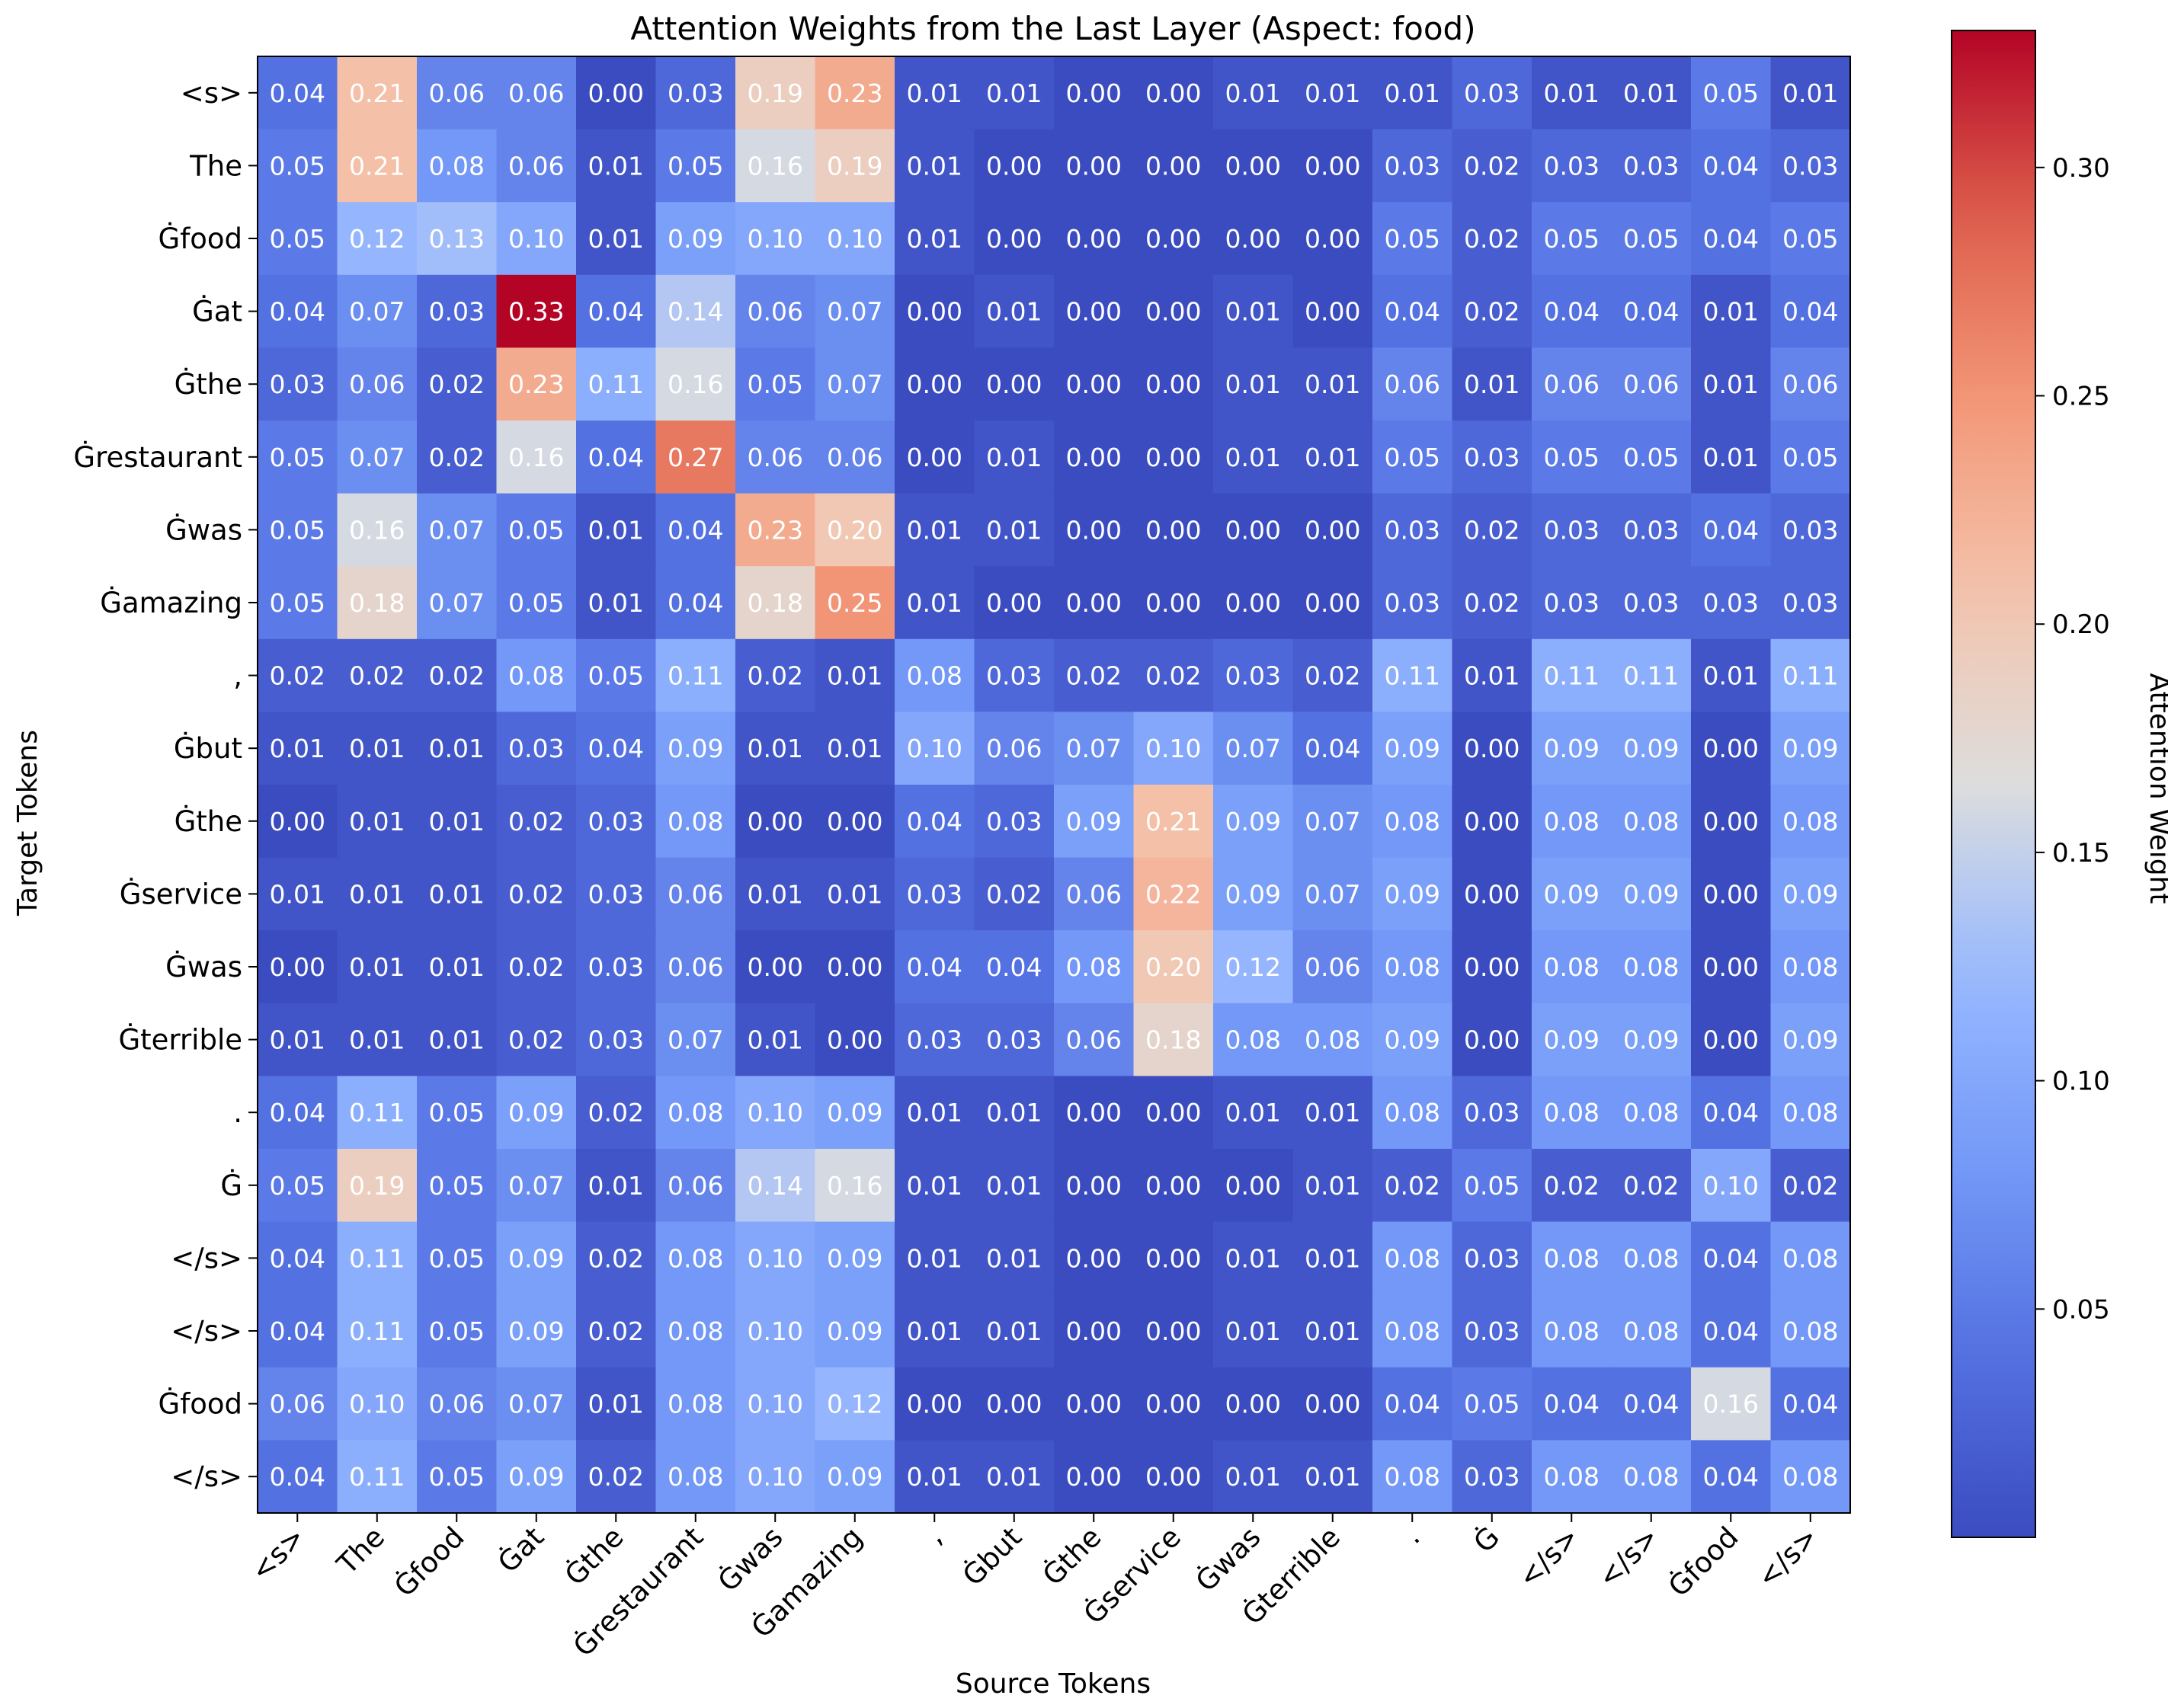  I want to click on heatmap-cell-r10-c9, so click(1014, 822).